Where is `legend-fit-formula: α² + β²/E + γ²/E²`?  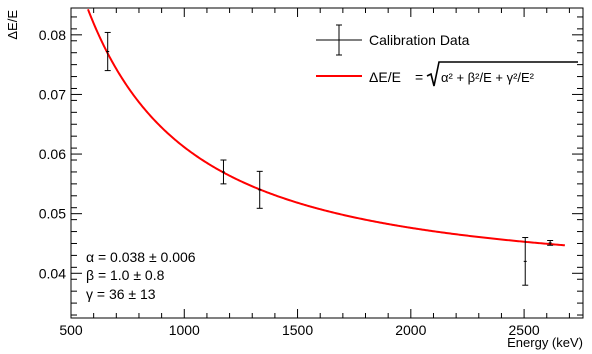
legend-fit-formula: α² + β²/E + γ²/E² is located at coordinates (488, 77).